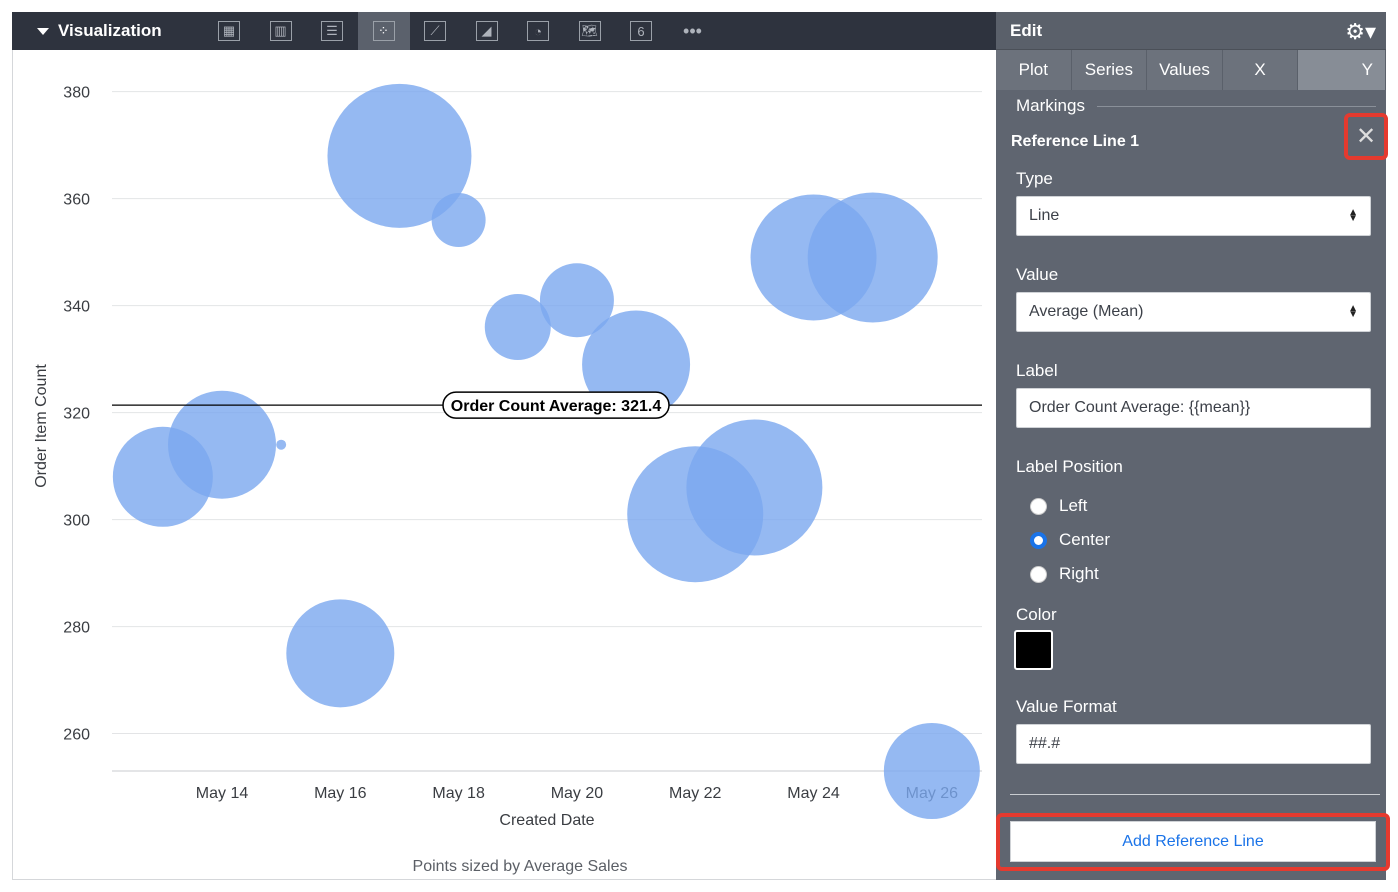 Image resolution: width=1398 pixels, height=892 pixels. I want to click on scatter-chart-button: ⁘, so click(383, 31).